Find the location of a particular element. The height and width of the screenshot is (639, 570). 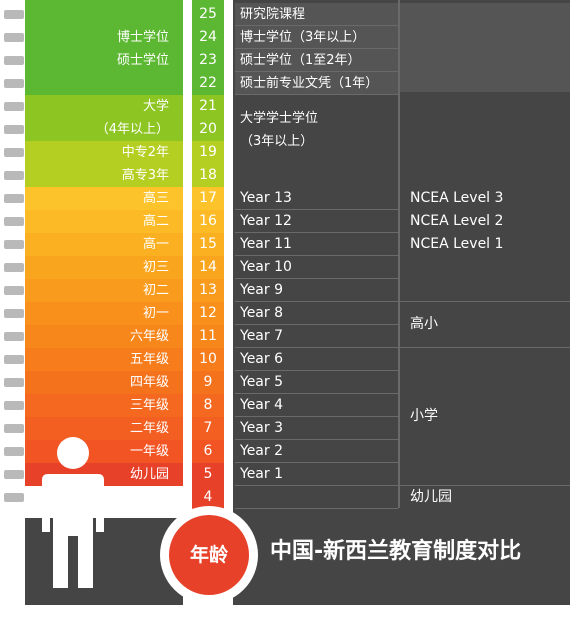

china-level-row: 五年级 is located at coordinates (104, 359).